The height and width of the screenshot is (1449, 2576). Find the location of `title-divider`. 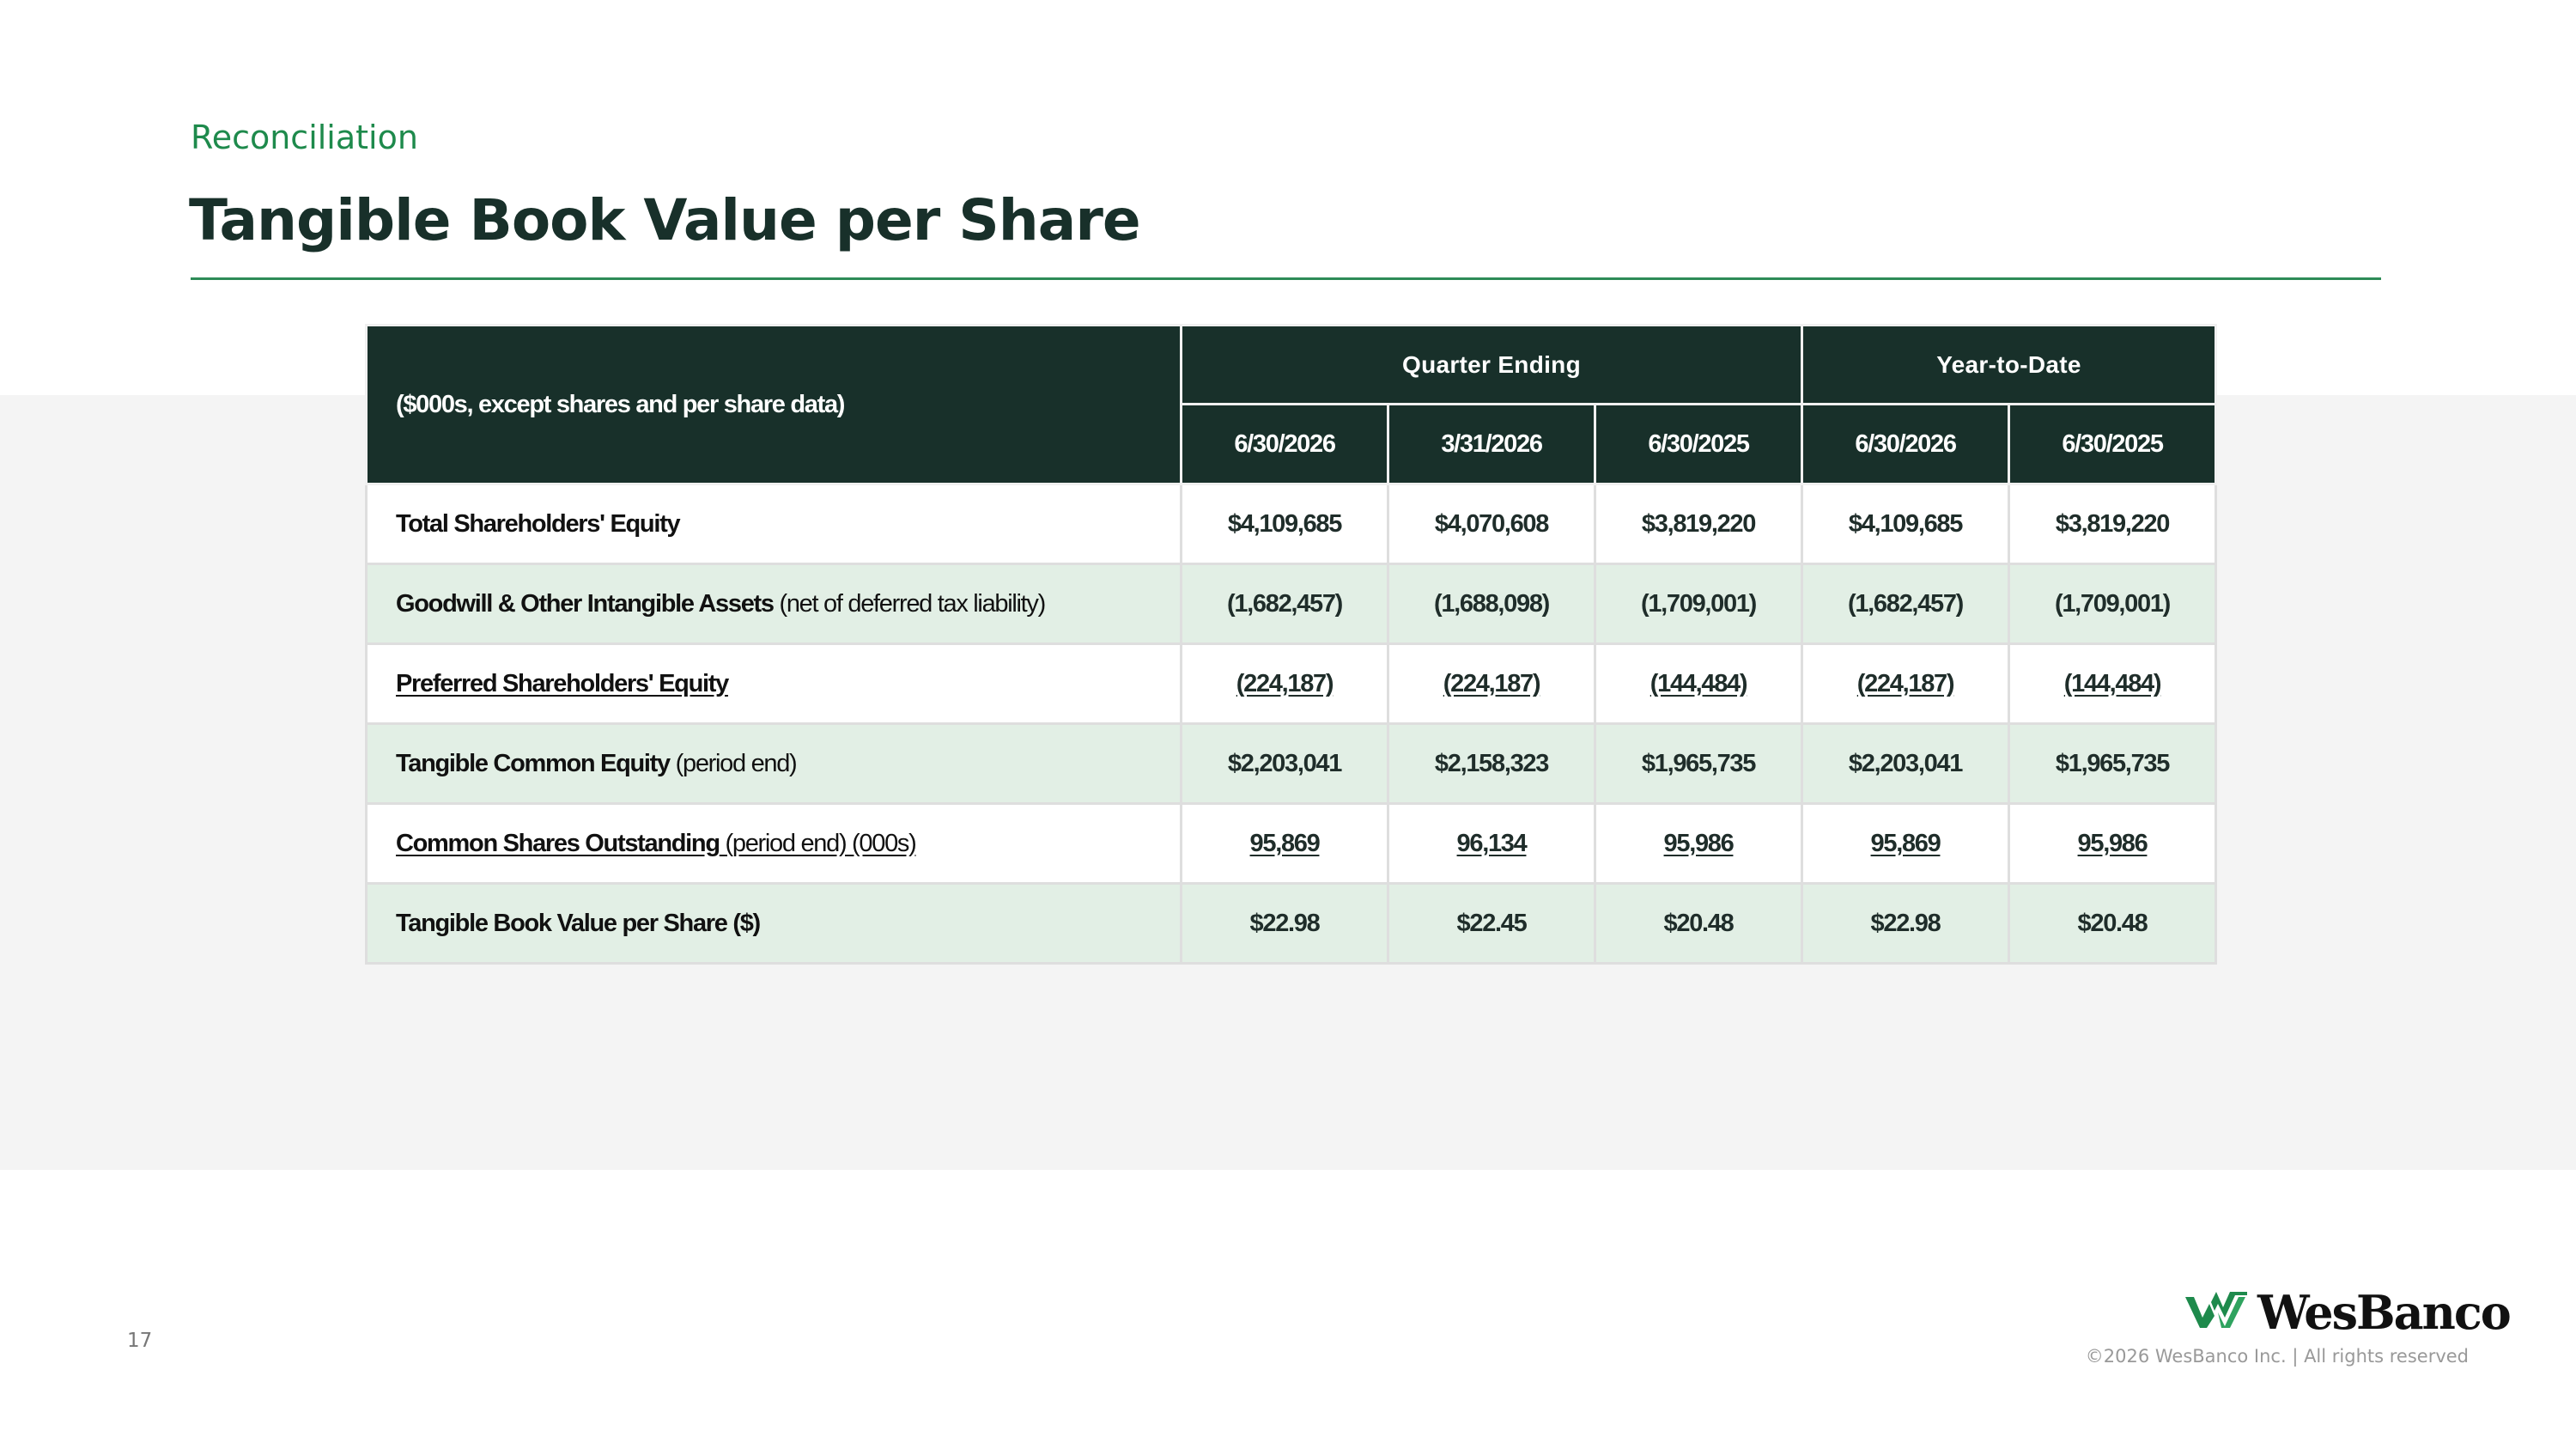

title-divider is located at coordinates (1286, 278).